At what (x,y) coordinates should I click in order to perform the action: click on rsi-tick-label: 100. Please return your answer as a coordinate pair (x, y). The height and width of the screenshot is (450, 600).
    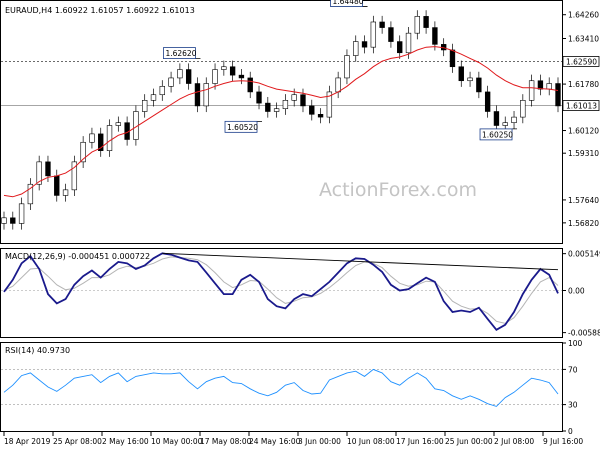
    Looking at the image, I should click on (575, 343).